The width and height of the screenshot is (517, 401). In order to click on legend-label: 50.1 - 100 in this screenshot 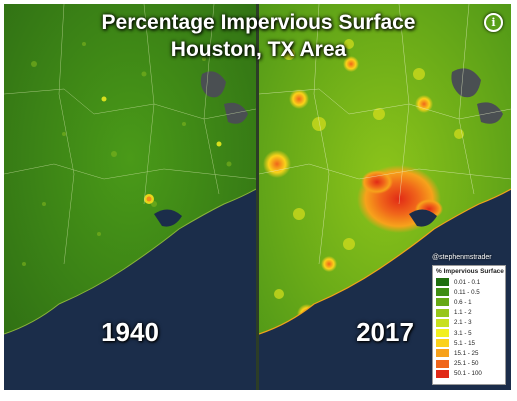, I will do `click(468, 374)`.